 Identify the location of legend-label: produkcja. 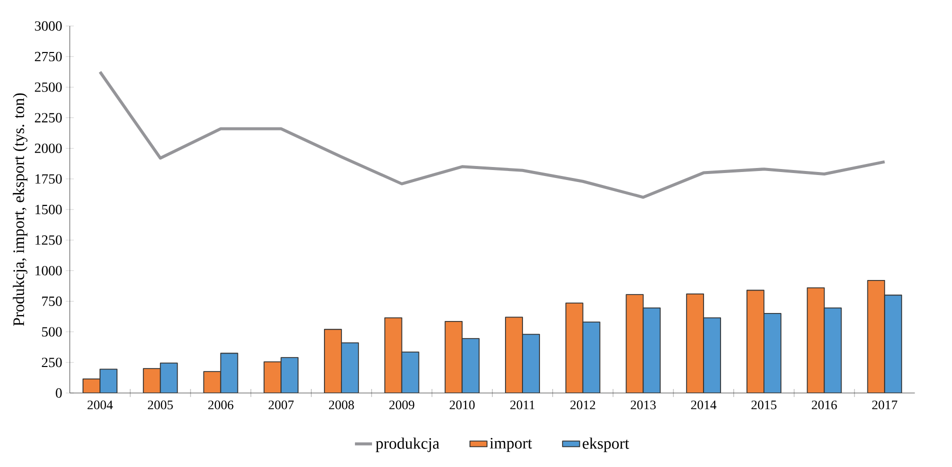
(408, 445).